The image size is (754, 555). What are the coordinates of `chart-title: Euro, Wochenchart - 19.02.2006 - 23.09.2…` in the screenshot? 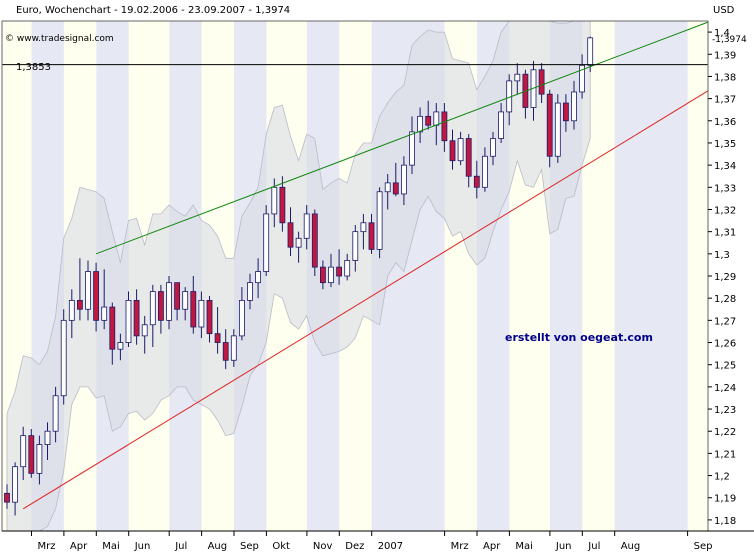 It's located at (153, 10).